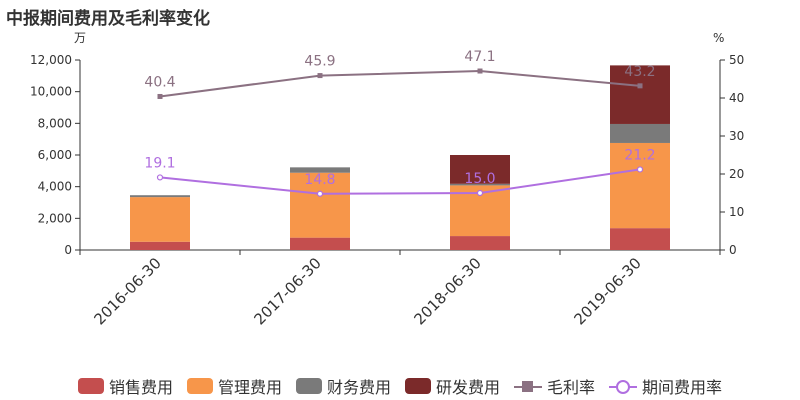 This screenshot has width=800, height=400. What do you see at coordinates (68, 250) in the screenshot?
I see `left-axis-tick-label: 0` at bounding box center [68, 250].